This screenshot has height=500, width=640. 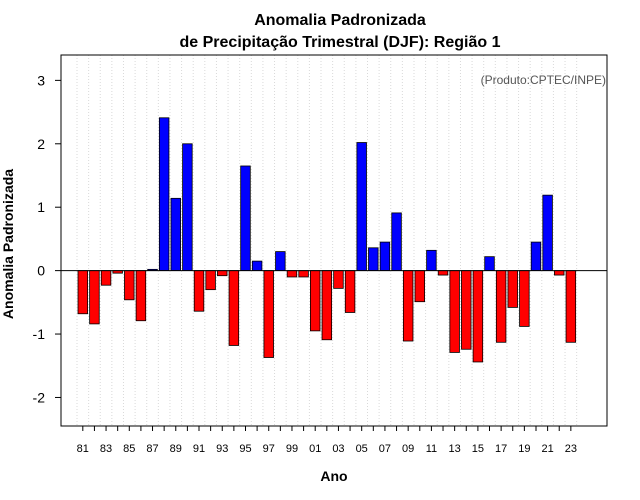 What do you see at coordinates (385, 449) in the screenshot?
I see `x-tick-label: 07` at bounding box center [385, 449].